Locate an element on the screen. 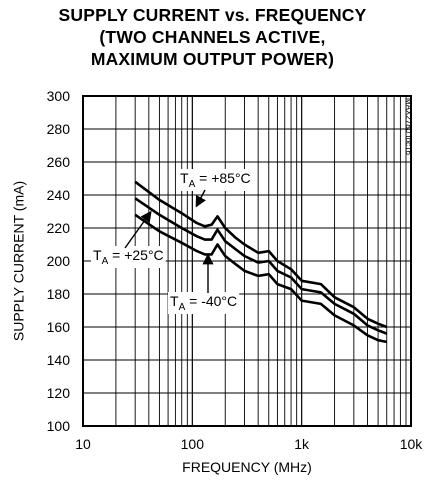 Image resolution: width=425 pixels, height=486 pixels. annotations: TA = +85°C TA = +25°C TA = -40°C is located at coordinates (172, 241).